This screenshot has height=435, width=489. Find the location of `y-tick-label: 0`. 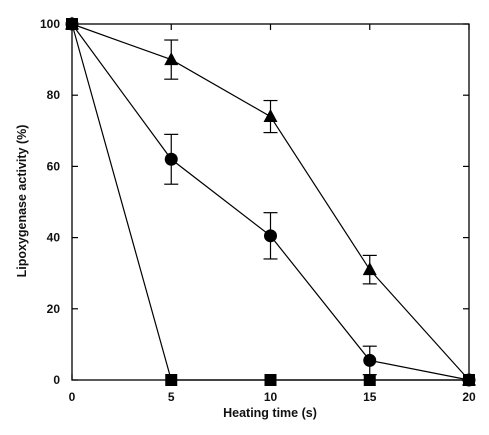

y-tick-label: 0 is located at coordinates (56, 380).